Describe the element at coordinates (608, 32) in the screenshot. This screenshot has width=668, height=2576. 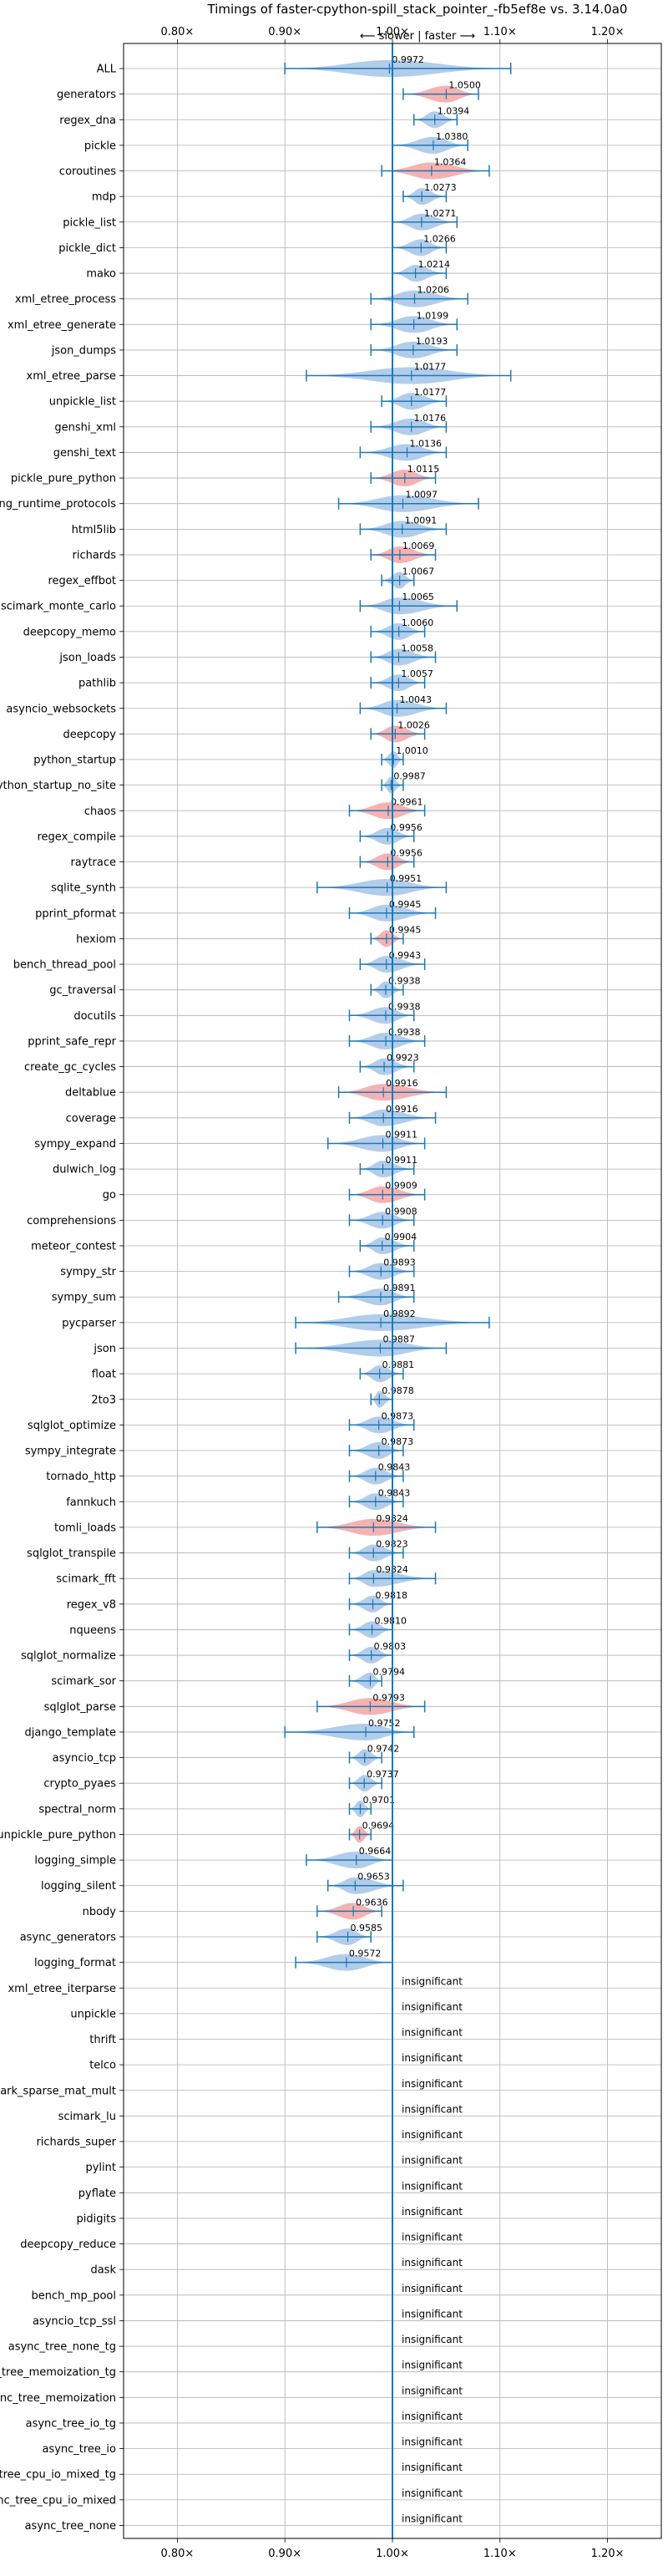
I see `x-tick-label-top: 1.20×` at that location.